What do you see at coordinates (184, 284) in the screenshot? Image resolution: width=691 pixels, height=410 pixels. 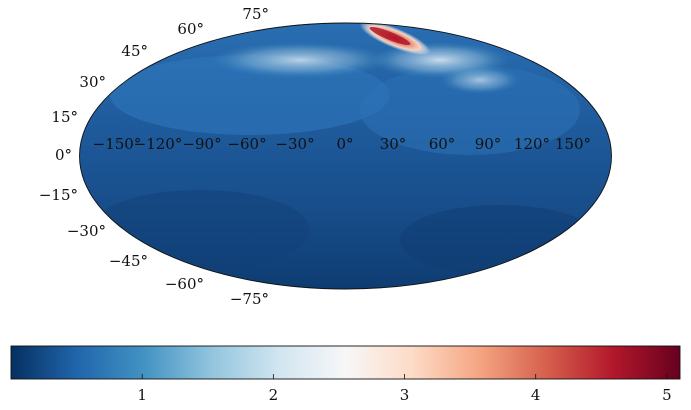 I see `lat-label-m60: −60°` at bounding box center [184, 284].